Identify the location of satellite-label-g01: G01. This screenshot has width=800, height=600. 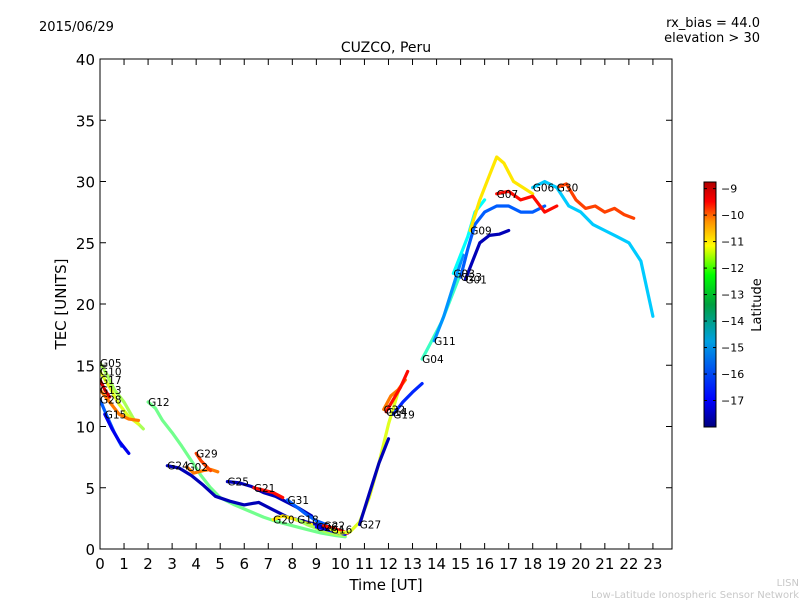
(476, 281).